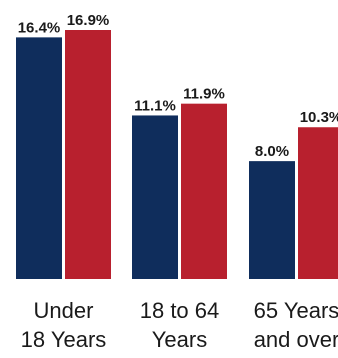  What do you see at coordinates (296, 339) in the screenshot?
I see `category-label-2-line-1: and over` at bounding box center [296, 339].